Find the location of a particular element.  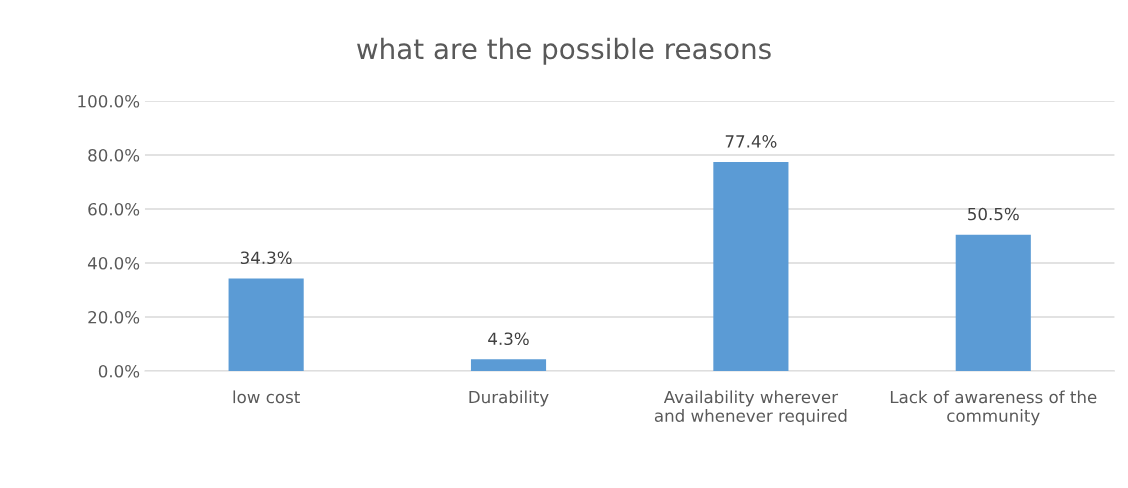

data-label: 77.4% is located at coordinates (751, 141).